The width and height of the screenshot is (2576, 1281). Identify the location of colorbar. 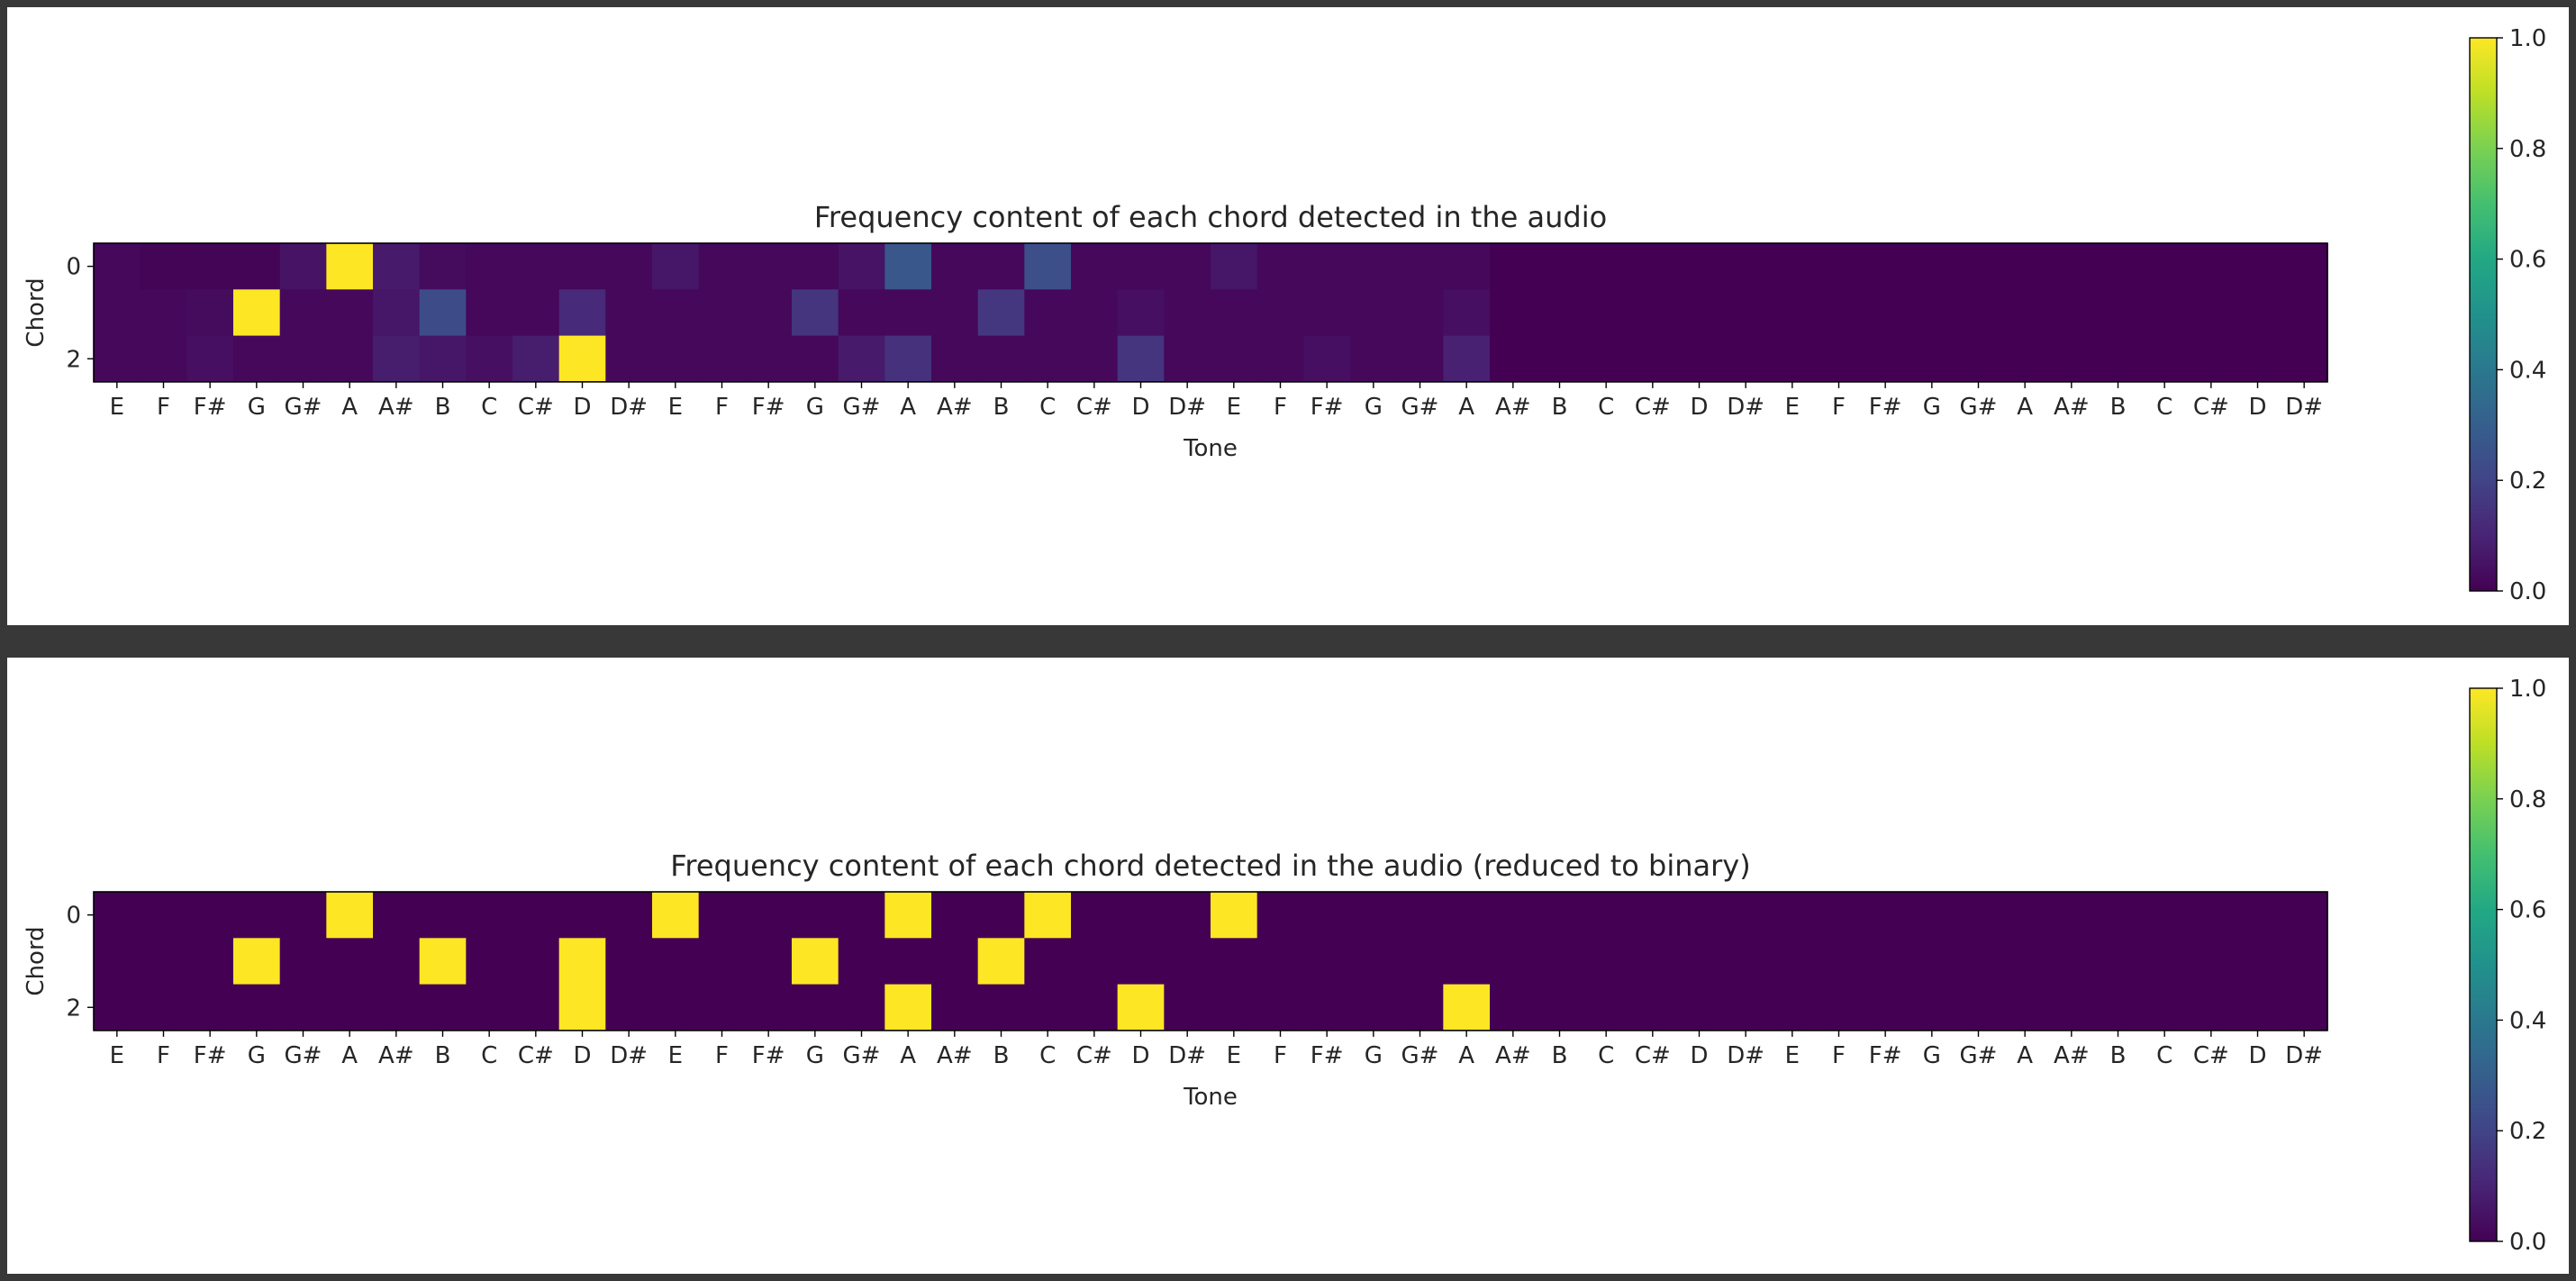
(2483, 964).